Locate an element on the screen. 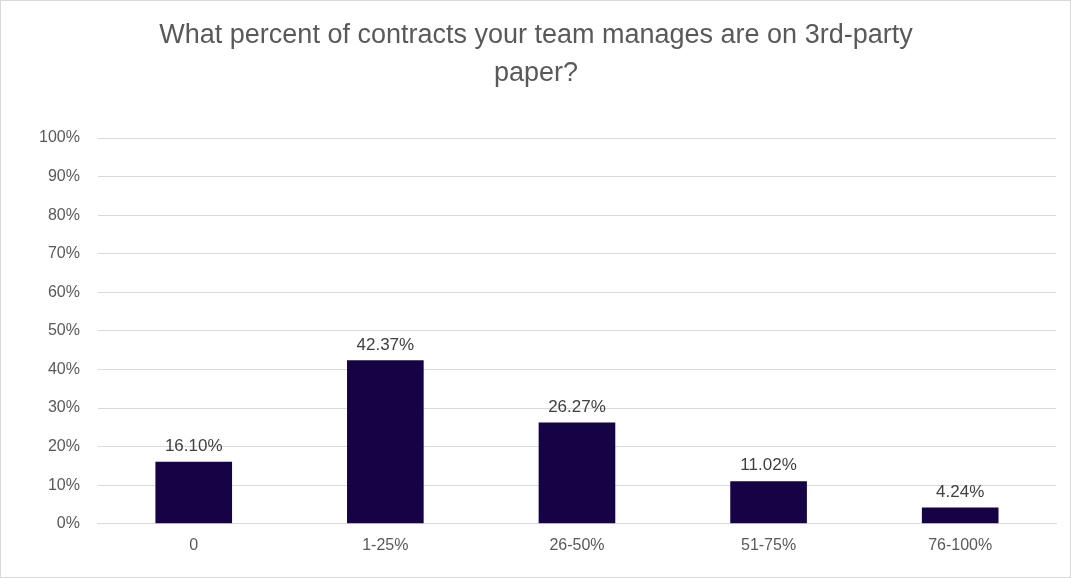 The image size is (1071, 578). y-tick-label: 30% is located at coordinates (63, 407).